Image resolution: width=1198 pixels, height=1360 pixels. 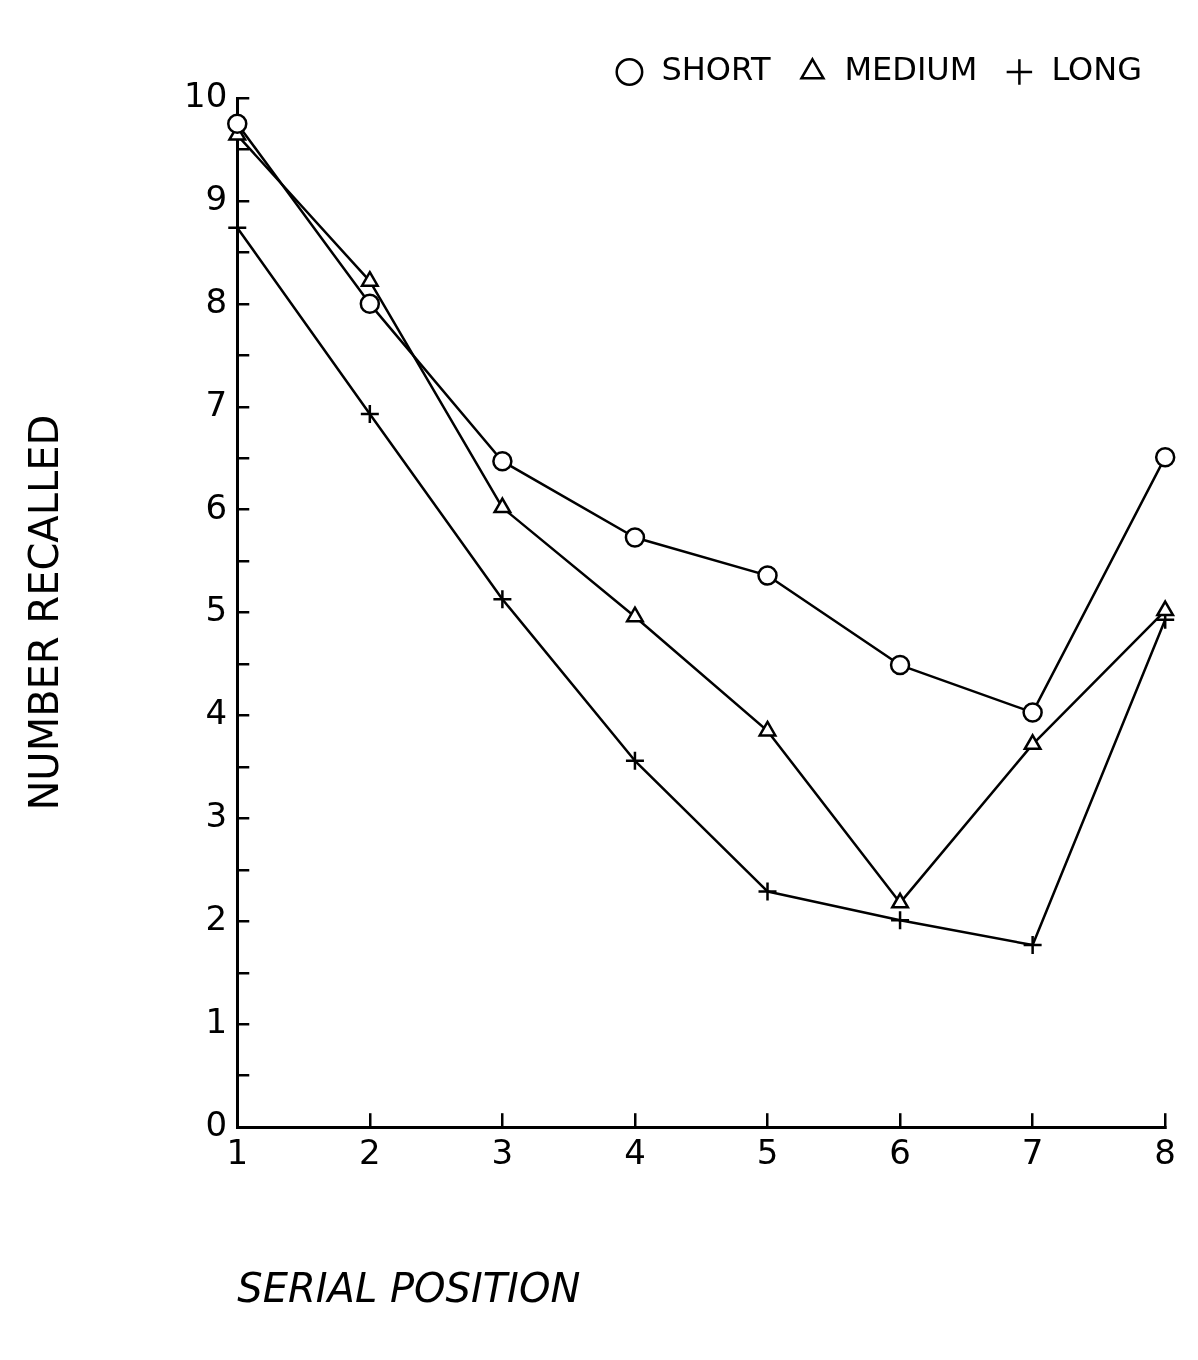 What do you see at coordinates (409, 1288) in the screenshot?
I see `x-axis-title: SERIAL POSITION` at bounding box center [409, 1288].